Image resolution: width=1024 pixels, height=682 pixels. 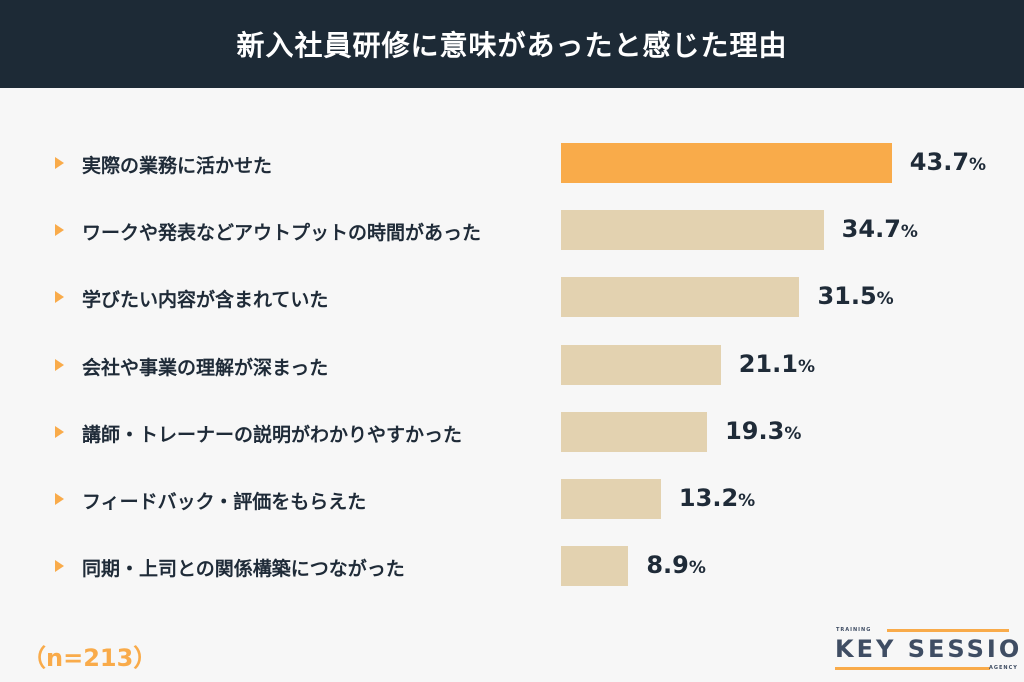 What do you see at coordinates (177, 166) in the screenshot?
I see `category-label: 実際の業務に活かせた` at bounding box center [177, 166].